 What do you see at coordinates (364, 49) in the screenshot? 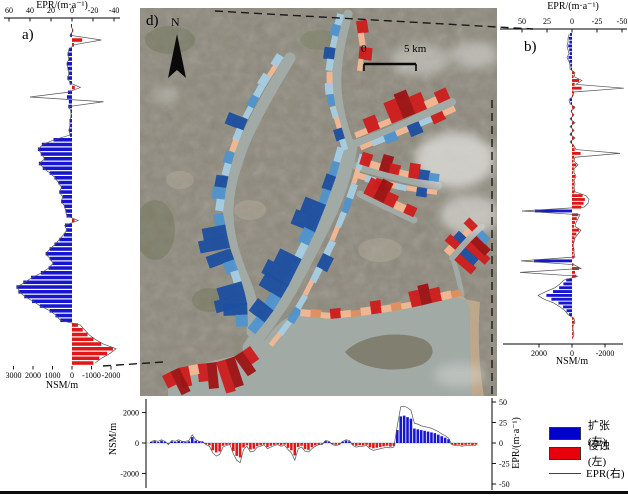
I see `scalebar-start-label: 0` at bounding box center [364, 49].